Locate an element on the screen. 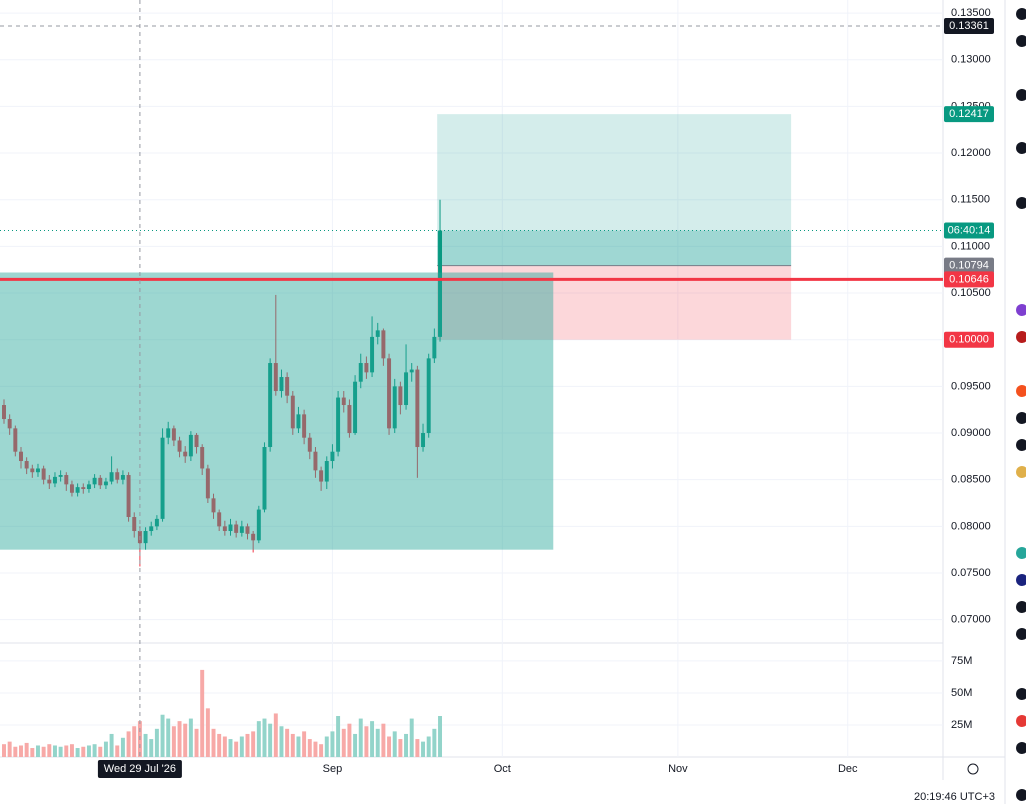 The image size is (1026, 804). crosshair-date-box is located at coordinates (139, 769).